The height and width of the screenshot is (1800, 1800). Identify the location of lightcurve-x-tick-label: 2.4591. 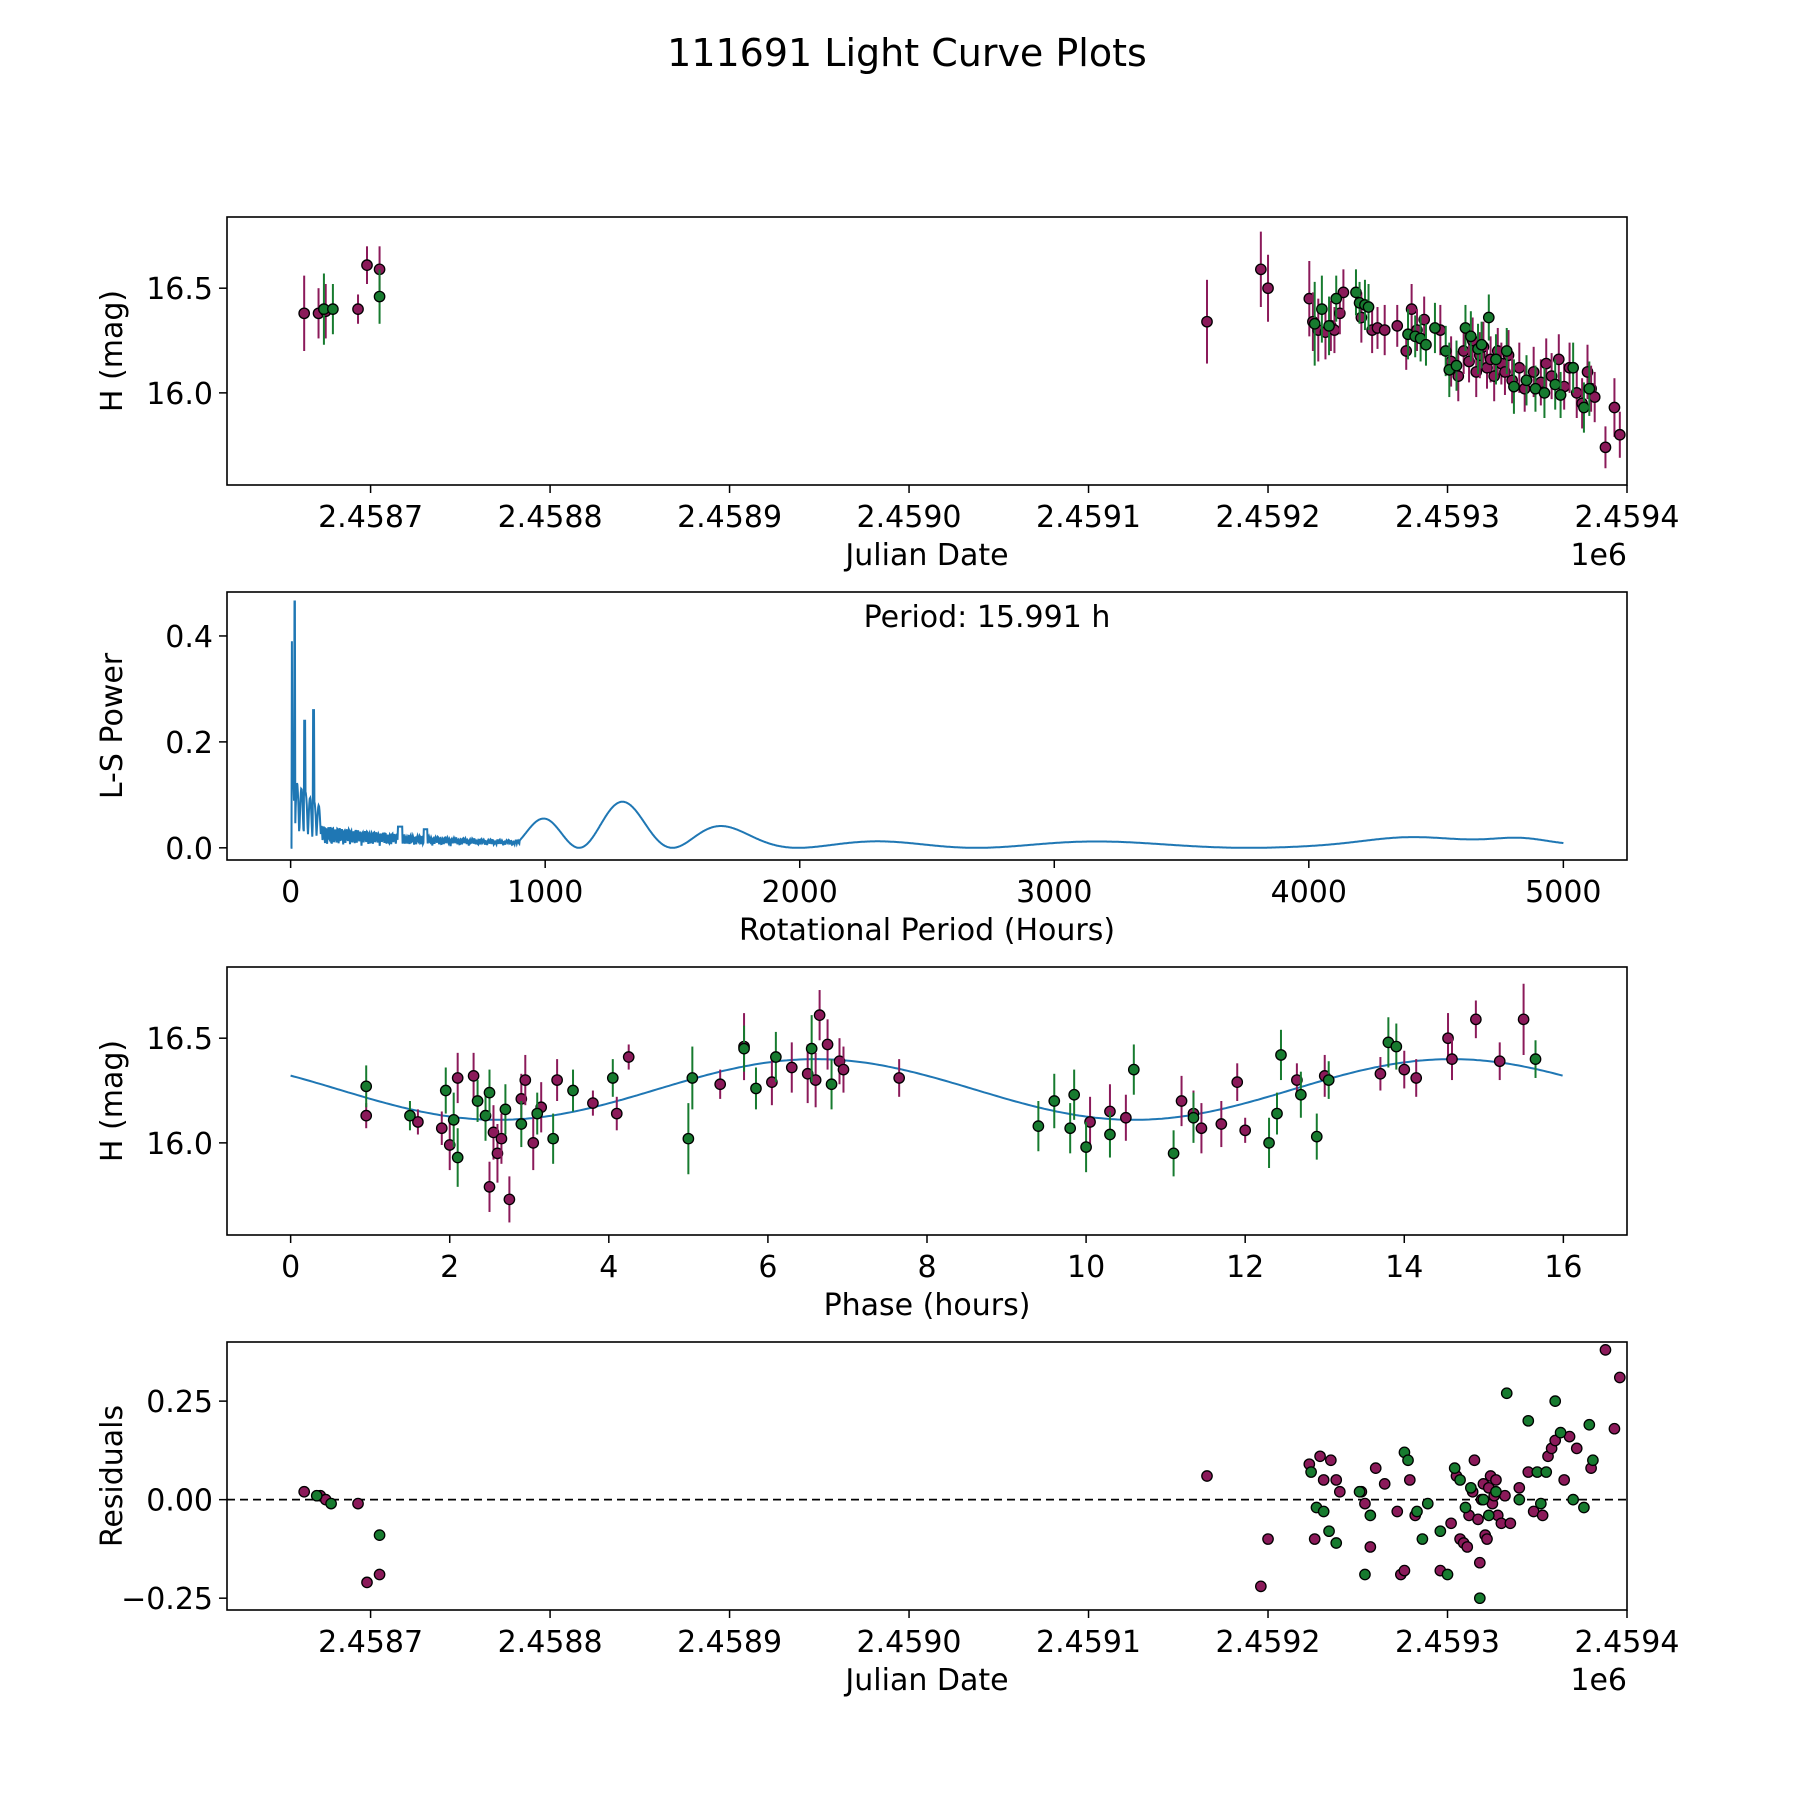
(1088, 517).